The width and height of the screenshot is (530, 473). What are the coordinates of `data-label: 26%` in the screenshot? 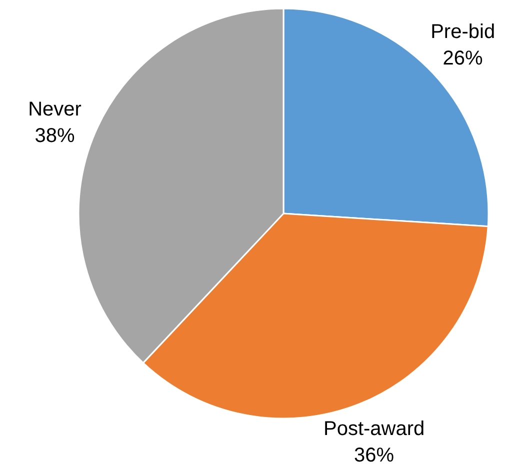 It's located at (463, 58).